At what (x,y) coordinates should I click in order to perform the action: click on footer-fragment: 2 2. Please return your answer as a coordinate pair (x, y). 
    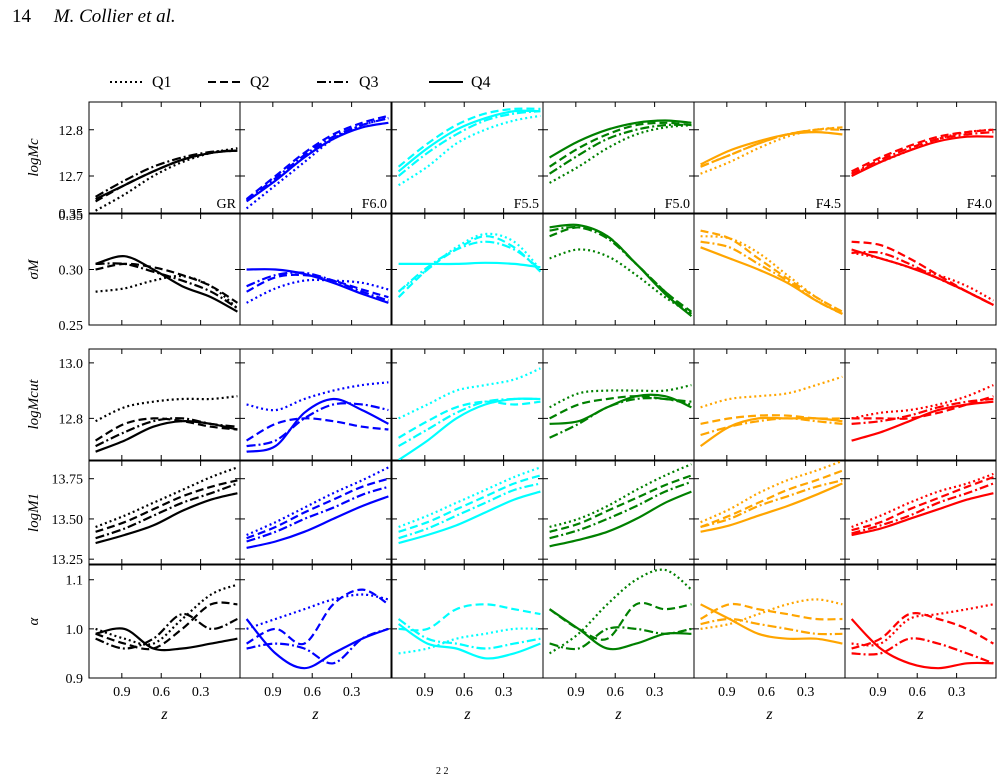
    Looking at the image, I should click on (442, 771).